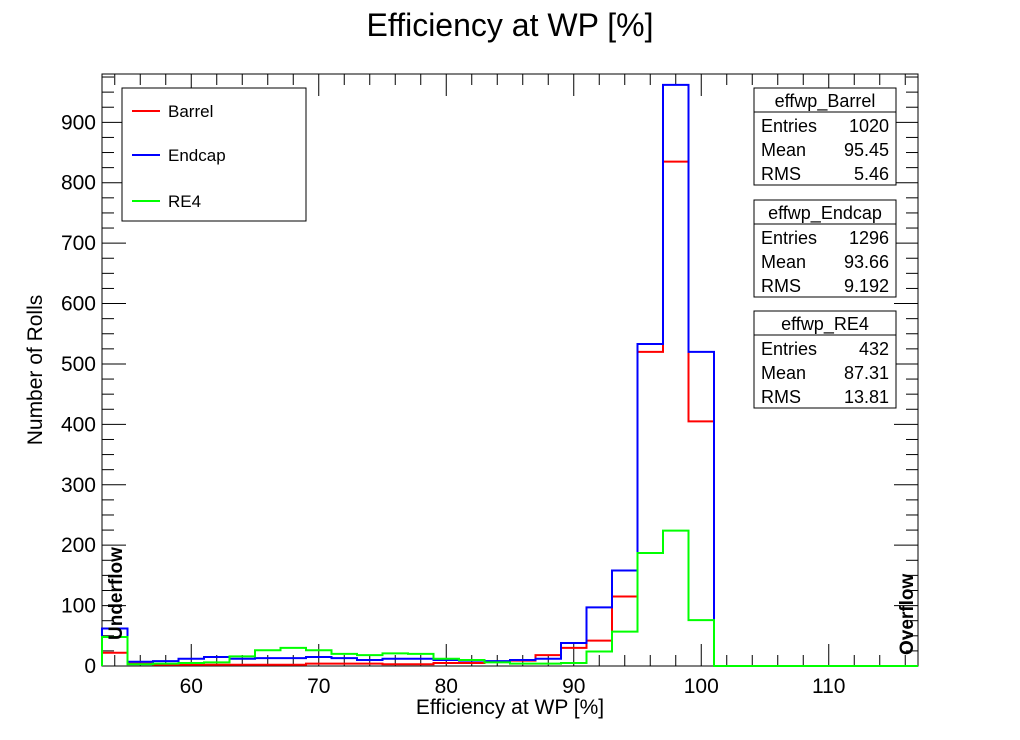 The image size is (1020, 740). I want to click on y-tick-label: 700, so click(78, 243).